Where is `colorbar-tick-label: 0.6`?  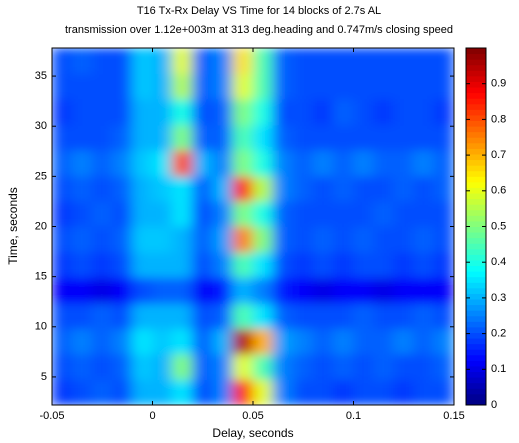 colorbar-tick-label: 0.6 is located at coordinates (498, 191).